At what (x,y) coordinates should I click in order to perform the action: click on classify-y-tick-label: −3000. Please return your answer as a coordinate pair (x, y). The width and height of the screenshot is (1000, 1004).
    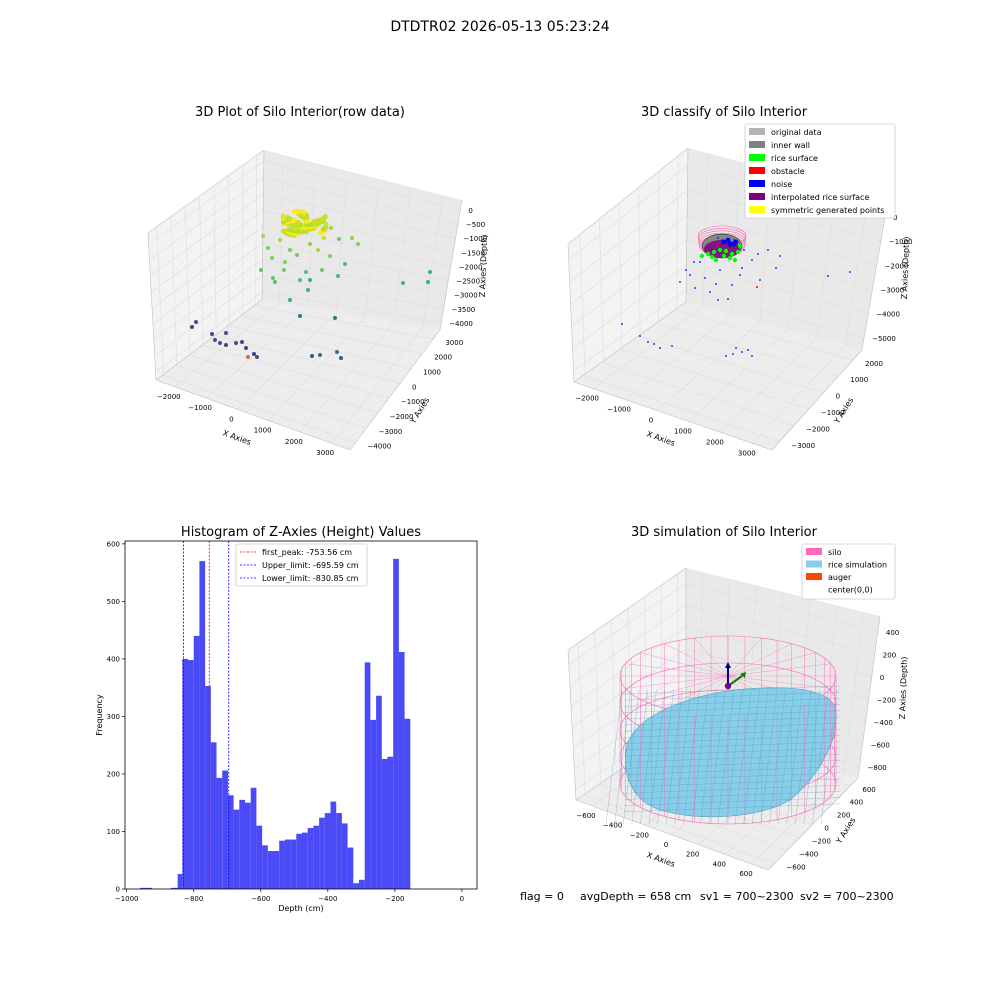
    Looking at the image, I should click on (803, 446).